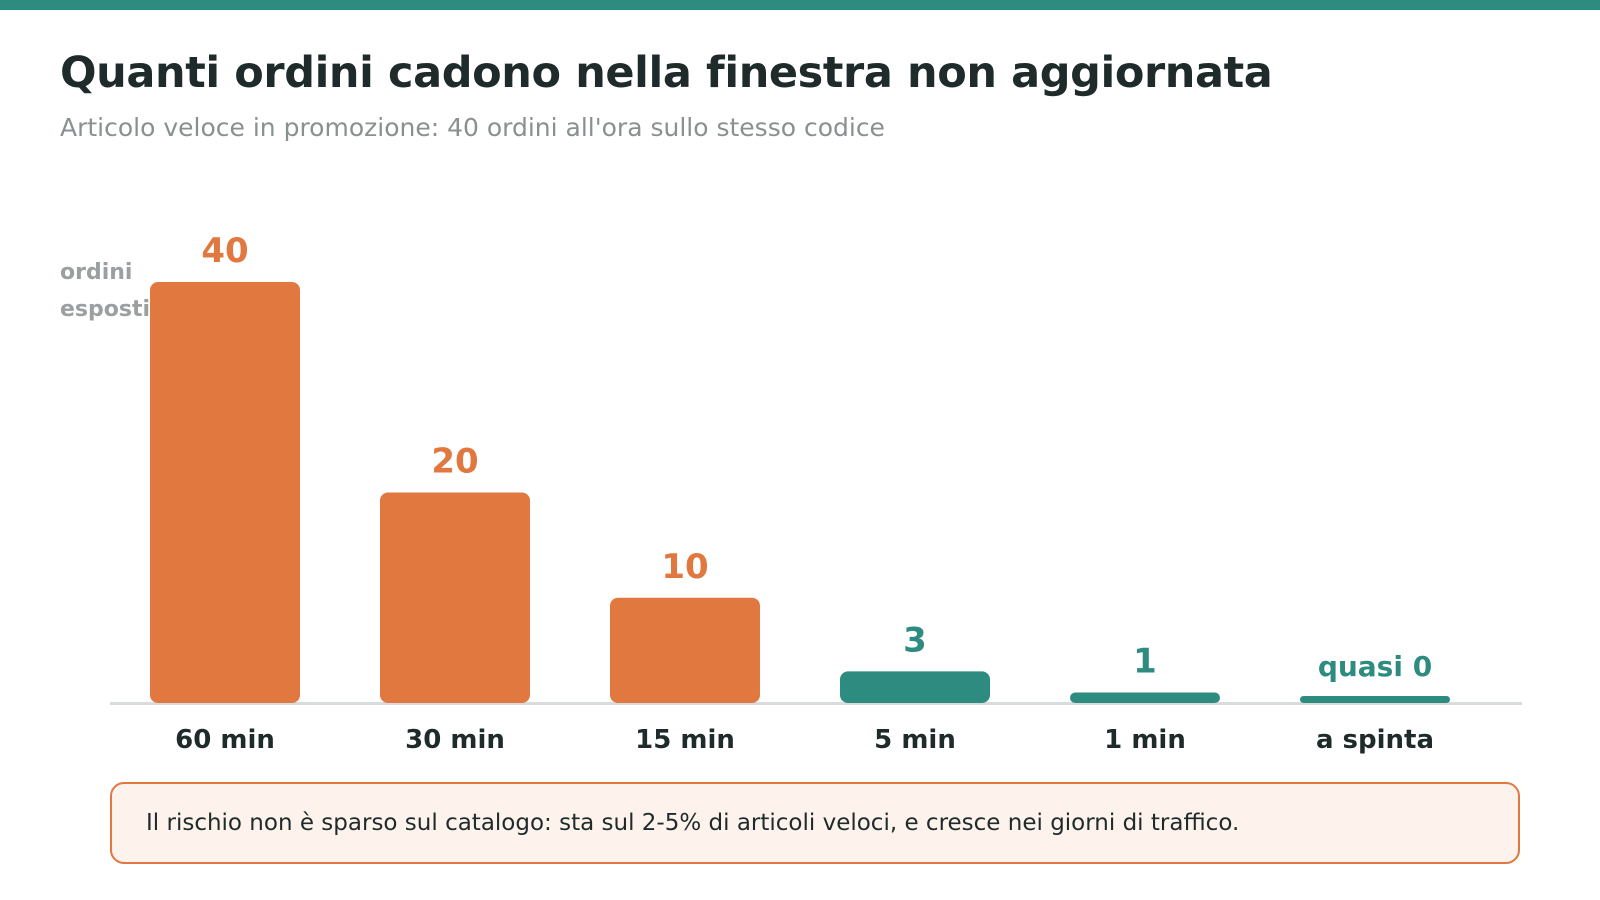 The image size is (1600, 900). I want to click on x-tick-label: 1 min, so click(1145, 740).